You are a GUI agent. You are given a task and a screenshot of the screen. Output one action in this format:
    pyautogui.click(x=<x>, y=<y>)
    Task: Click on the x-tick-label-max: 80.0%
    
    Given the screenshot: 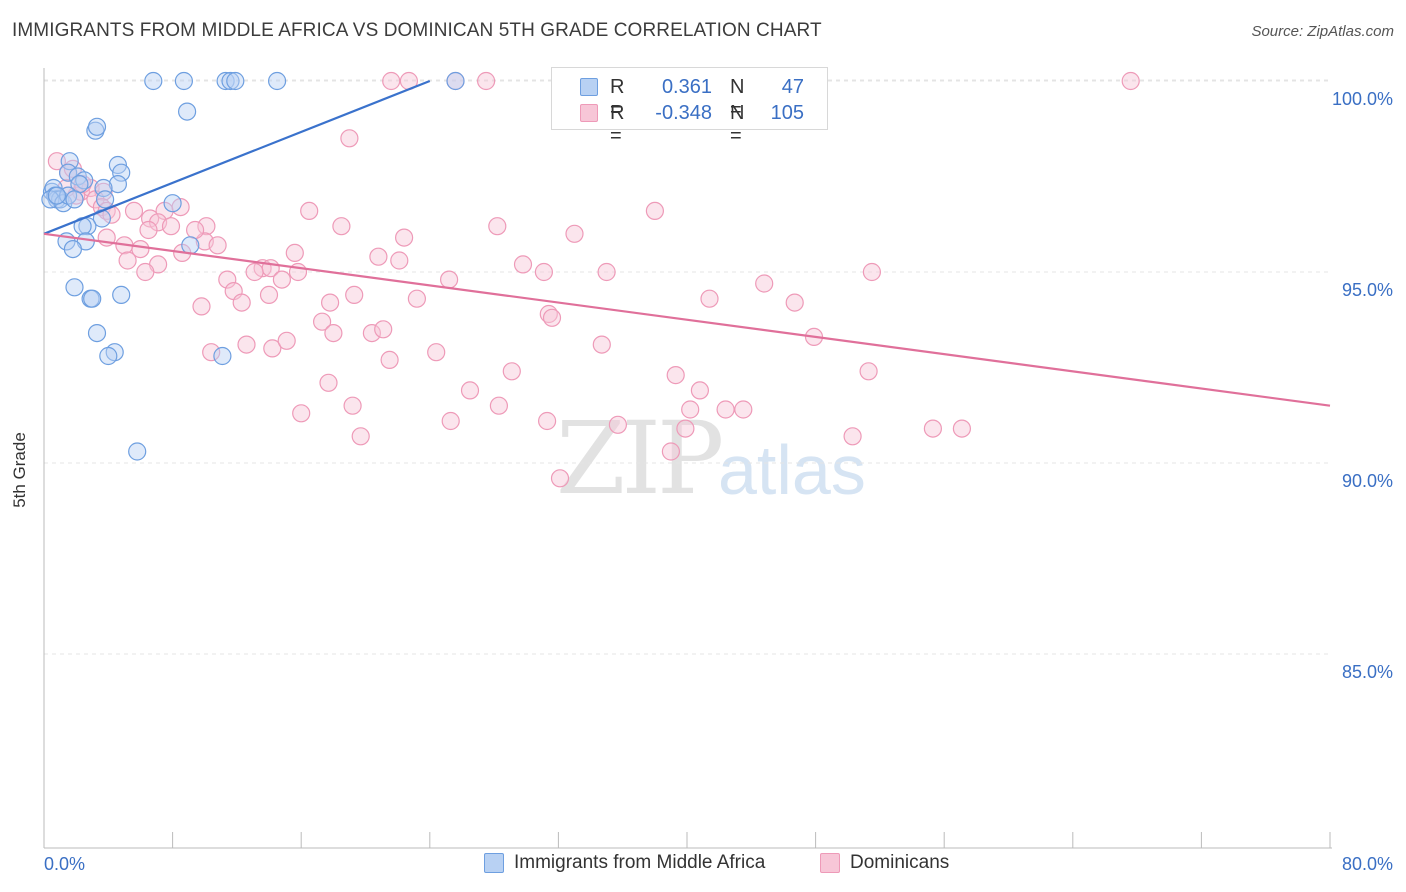 What is the action you would take?
    pyautogui.click(x=1367, y=864)
    